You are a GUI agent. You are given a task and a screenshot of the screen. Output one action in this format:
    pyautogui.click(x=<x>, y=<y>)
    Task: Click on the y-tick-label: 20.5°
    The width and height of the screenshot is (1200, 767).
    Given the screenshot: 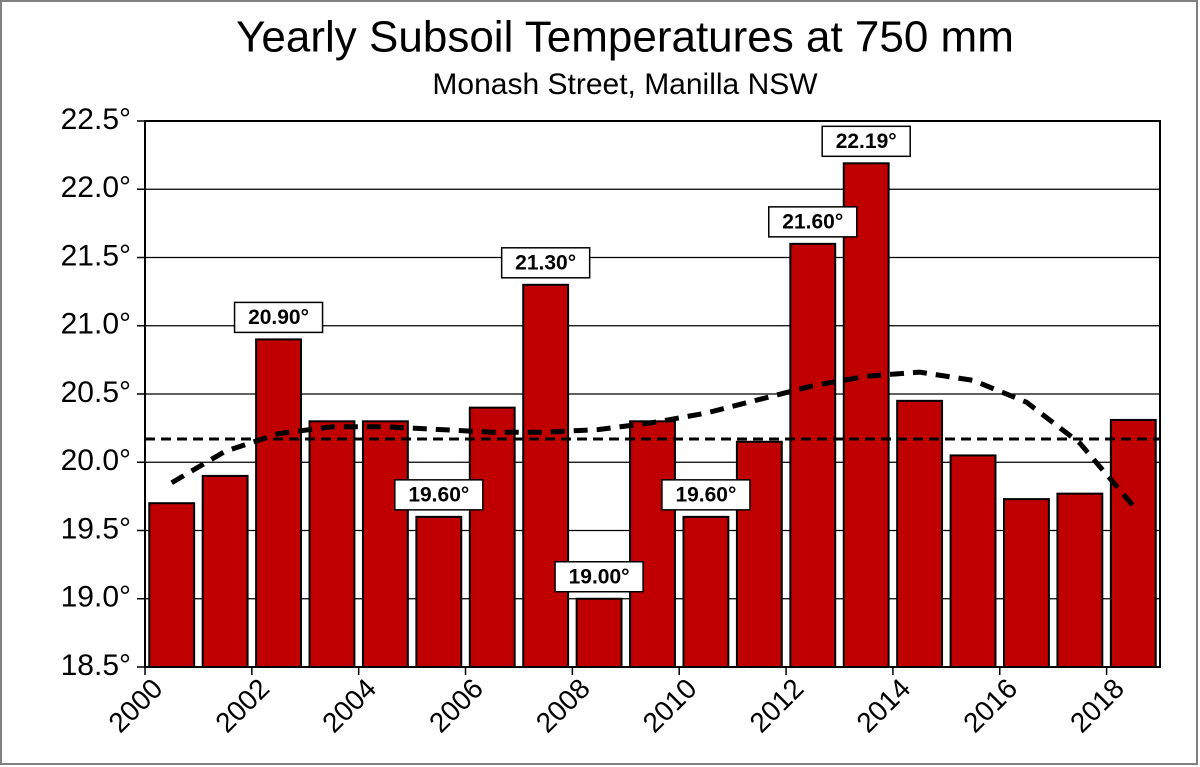 What is the action you would take?
    pyautogui.click(x=96, y=392)
    